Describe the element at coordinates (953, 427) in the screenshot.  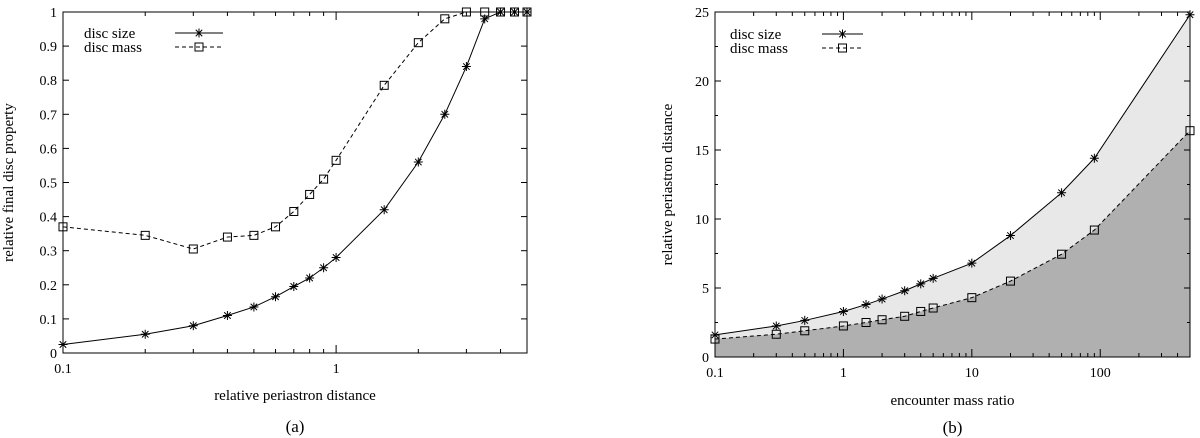
I see `panel-label: (b)` at that location.